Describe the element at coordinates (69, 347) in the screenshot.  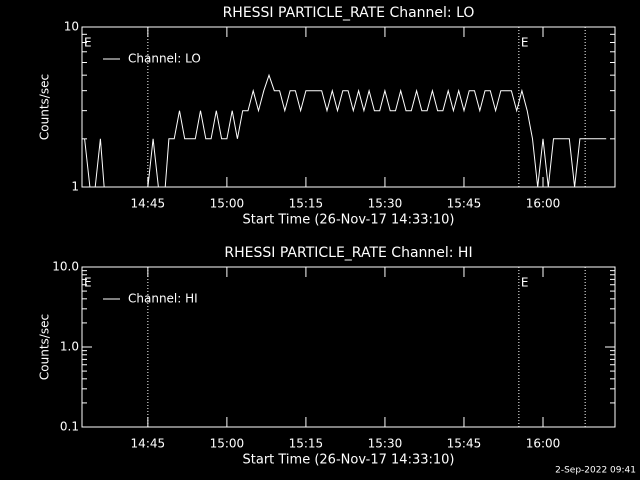
I see `y-tick-label: 1.0` at that location.